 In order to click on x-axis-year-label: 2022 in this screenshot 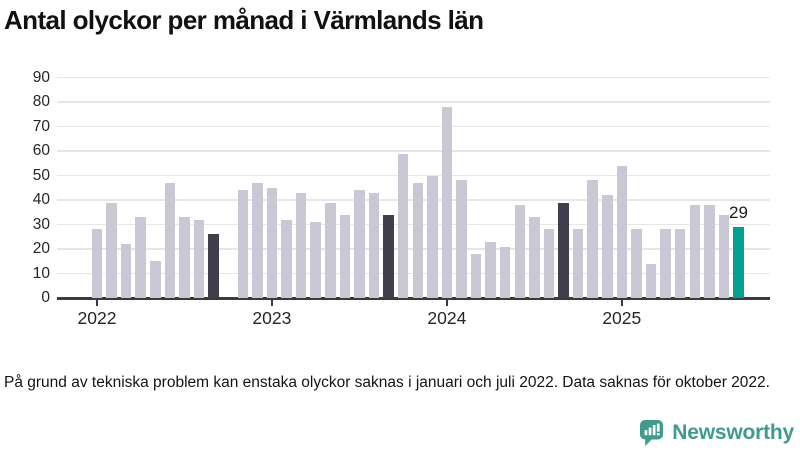, I will do `click(97, 318)`.